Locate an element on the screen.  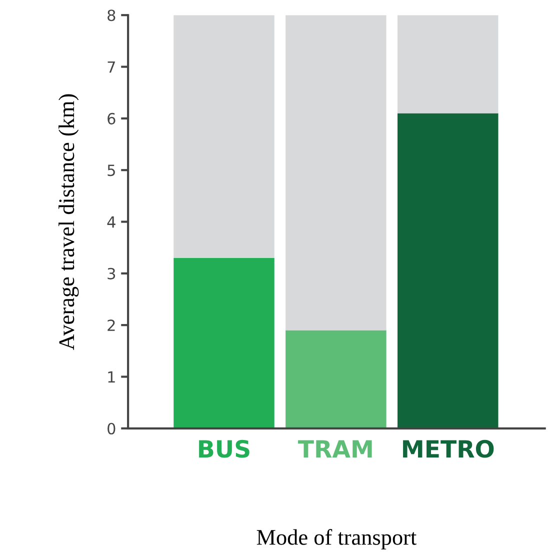
y-tick-label: 8 is located at coordinates (112, 16).